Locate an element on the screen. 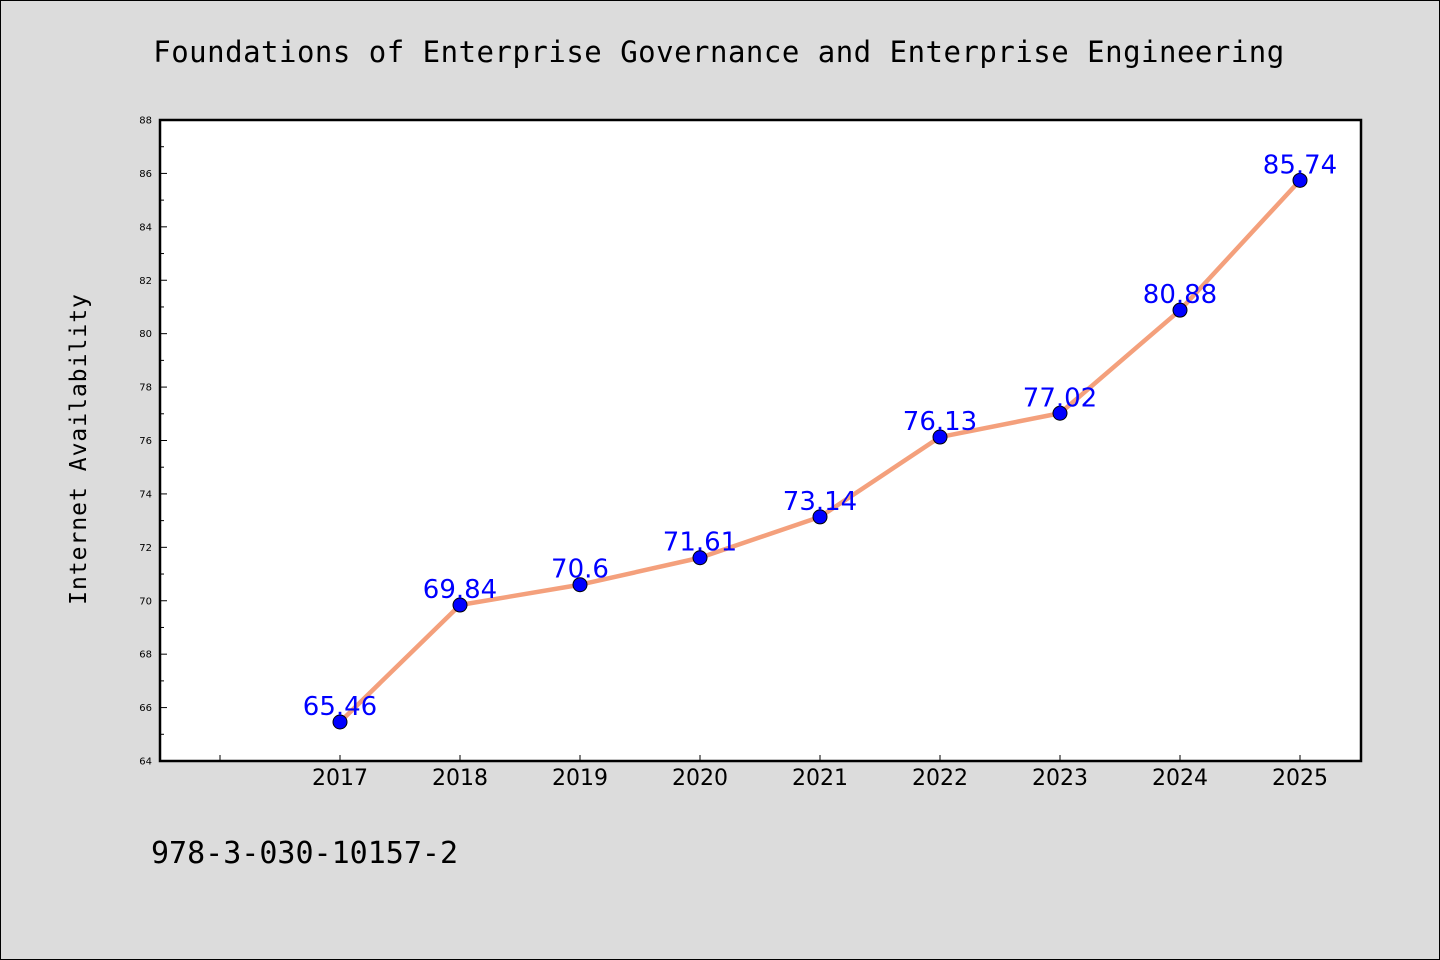 Image resolution: width=1440 pixels, height=960 pixels. y-tick-label: 70 is located at coordinates (145, 601).